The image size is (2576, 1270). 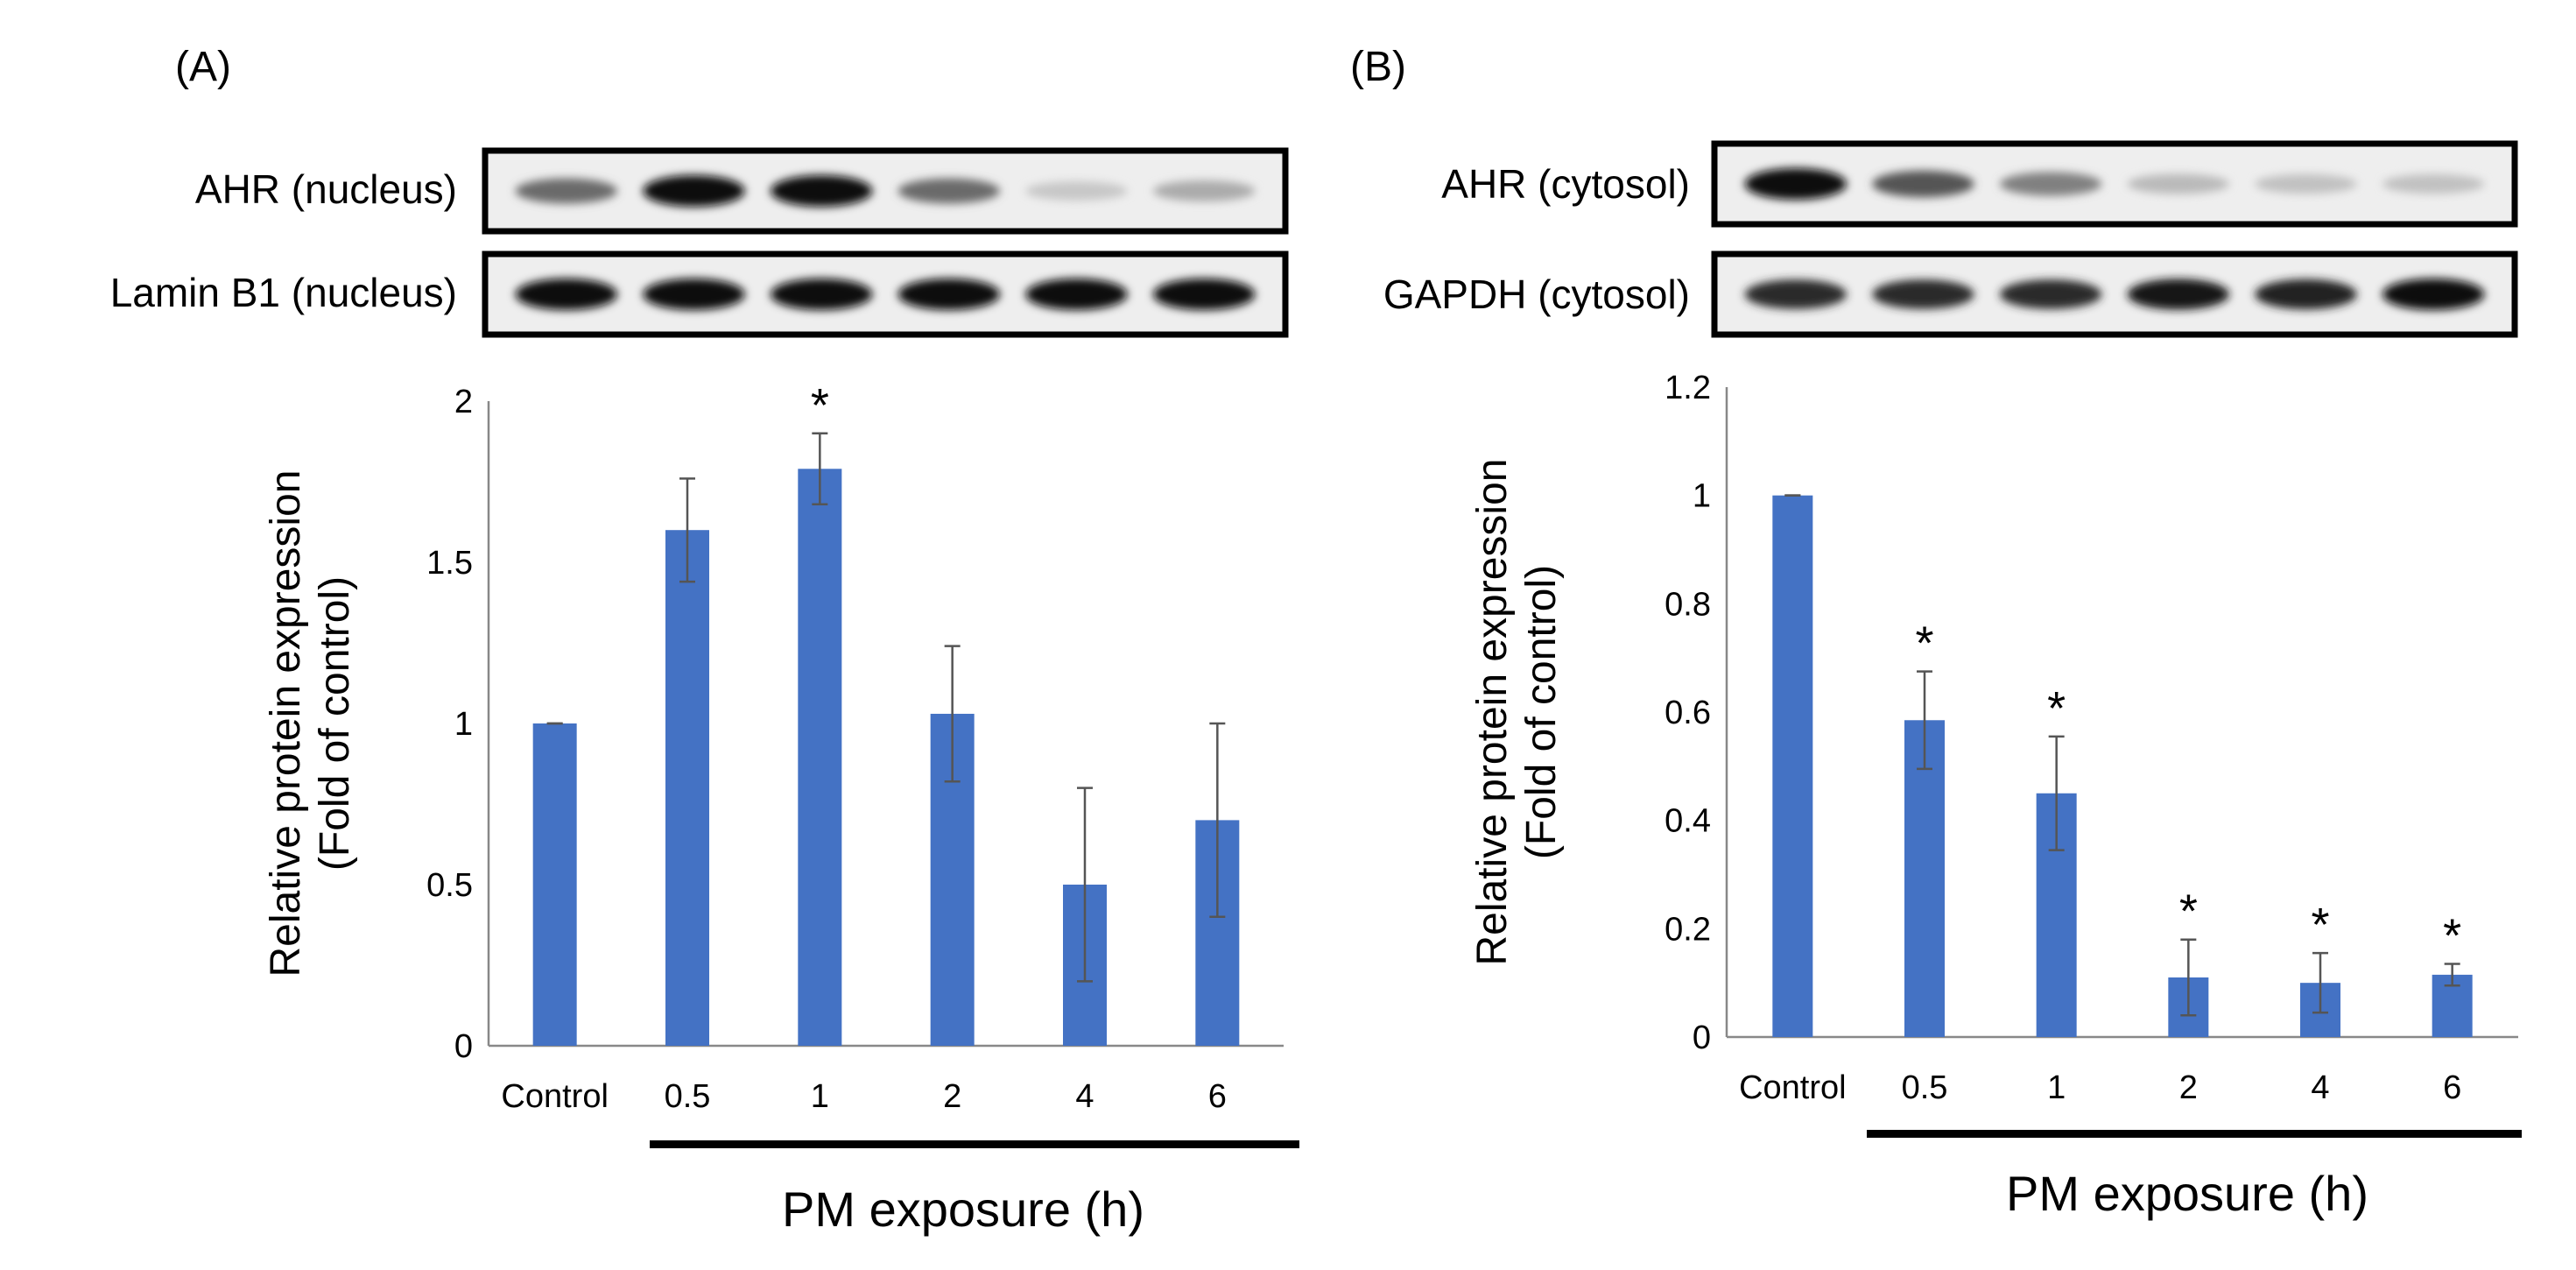 I want to click on chart-a-significance: *, so click(x=820, y=405).